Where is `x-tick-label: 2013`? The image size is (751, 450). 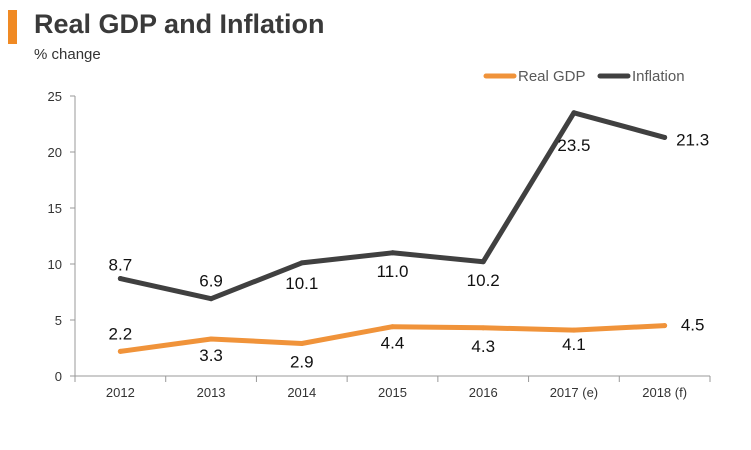
x-tick-label: 2013 is located at coordinates (211, 392).